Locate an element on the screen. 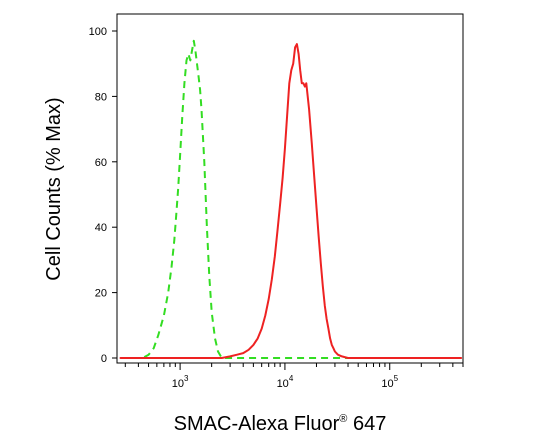  x-axis-title: SMAC-Alexa Fluor® 647 is located at coordinates (280, 424).